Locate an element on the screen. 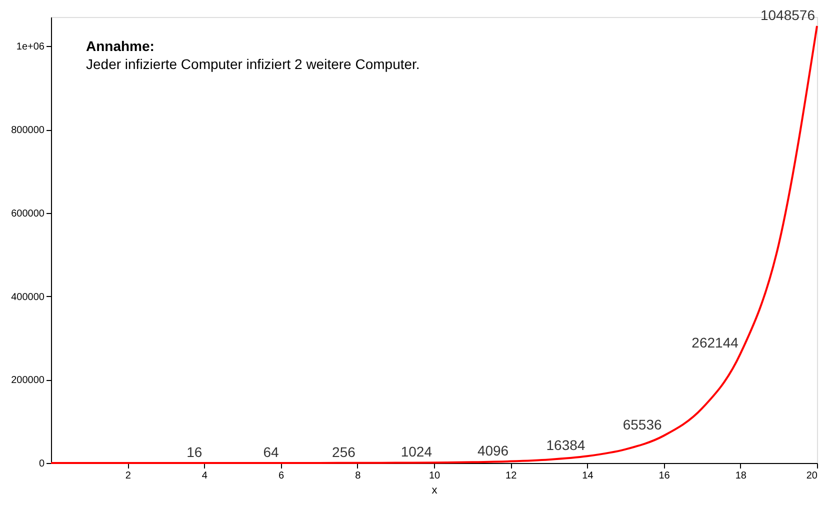  x-tick-label: 8 is located at coordinates (358, 476).